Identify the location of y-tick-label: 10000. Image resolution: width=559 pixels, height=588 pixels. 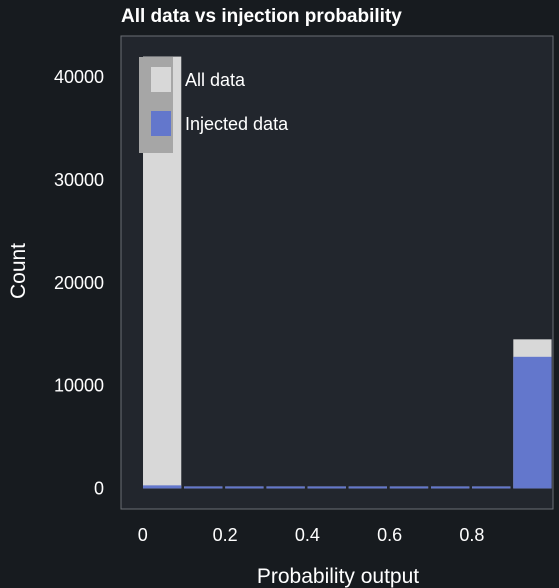
(79, 386).